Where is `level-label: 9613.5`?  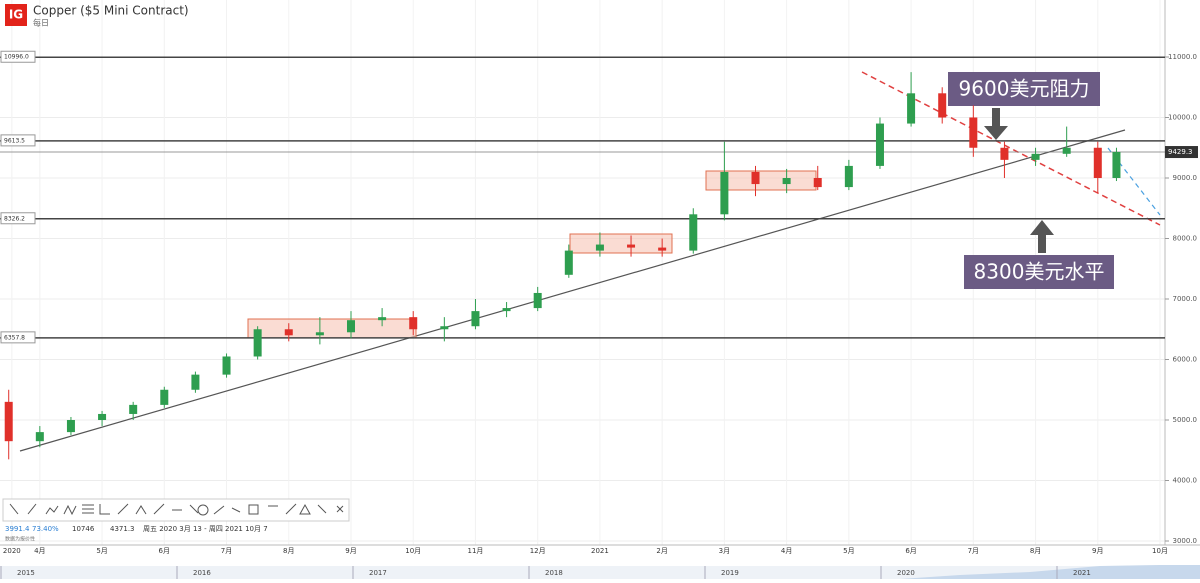
level-label: 9613.5 is located at coordinates (14, 140).